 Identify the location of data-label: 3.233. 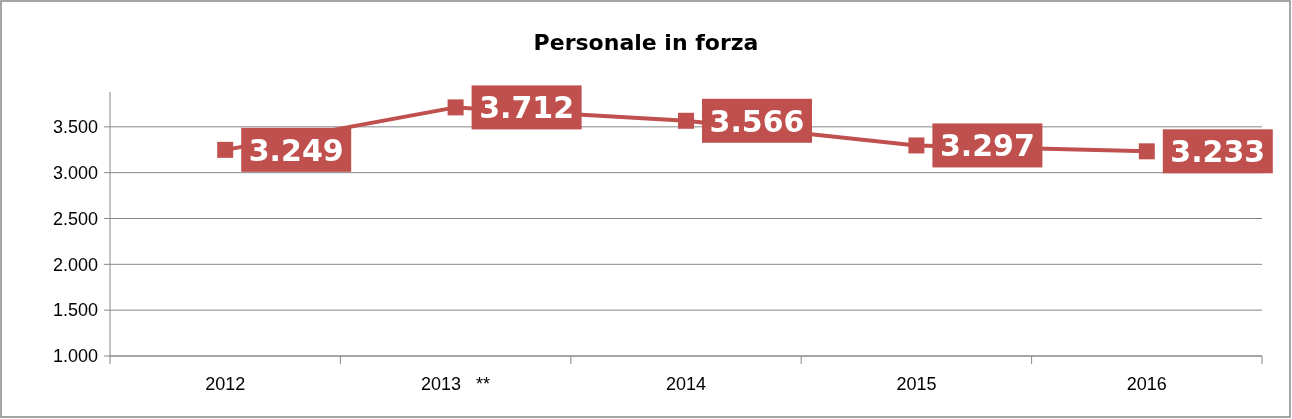
(1218, 152).